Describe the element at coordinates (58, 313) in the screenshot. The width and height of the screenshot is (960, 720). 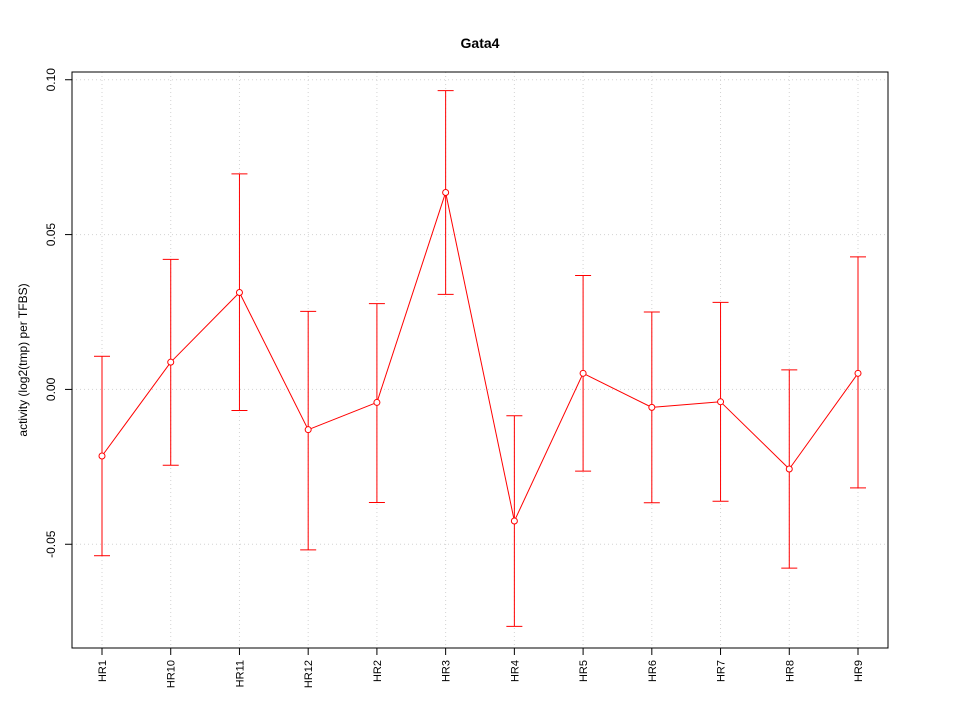
I see `y-axis: -0.05 0.00 0.05 0.10` at that location.